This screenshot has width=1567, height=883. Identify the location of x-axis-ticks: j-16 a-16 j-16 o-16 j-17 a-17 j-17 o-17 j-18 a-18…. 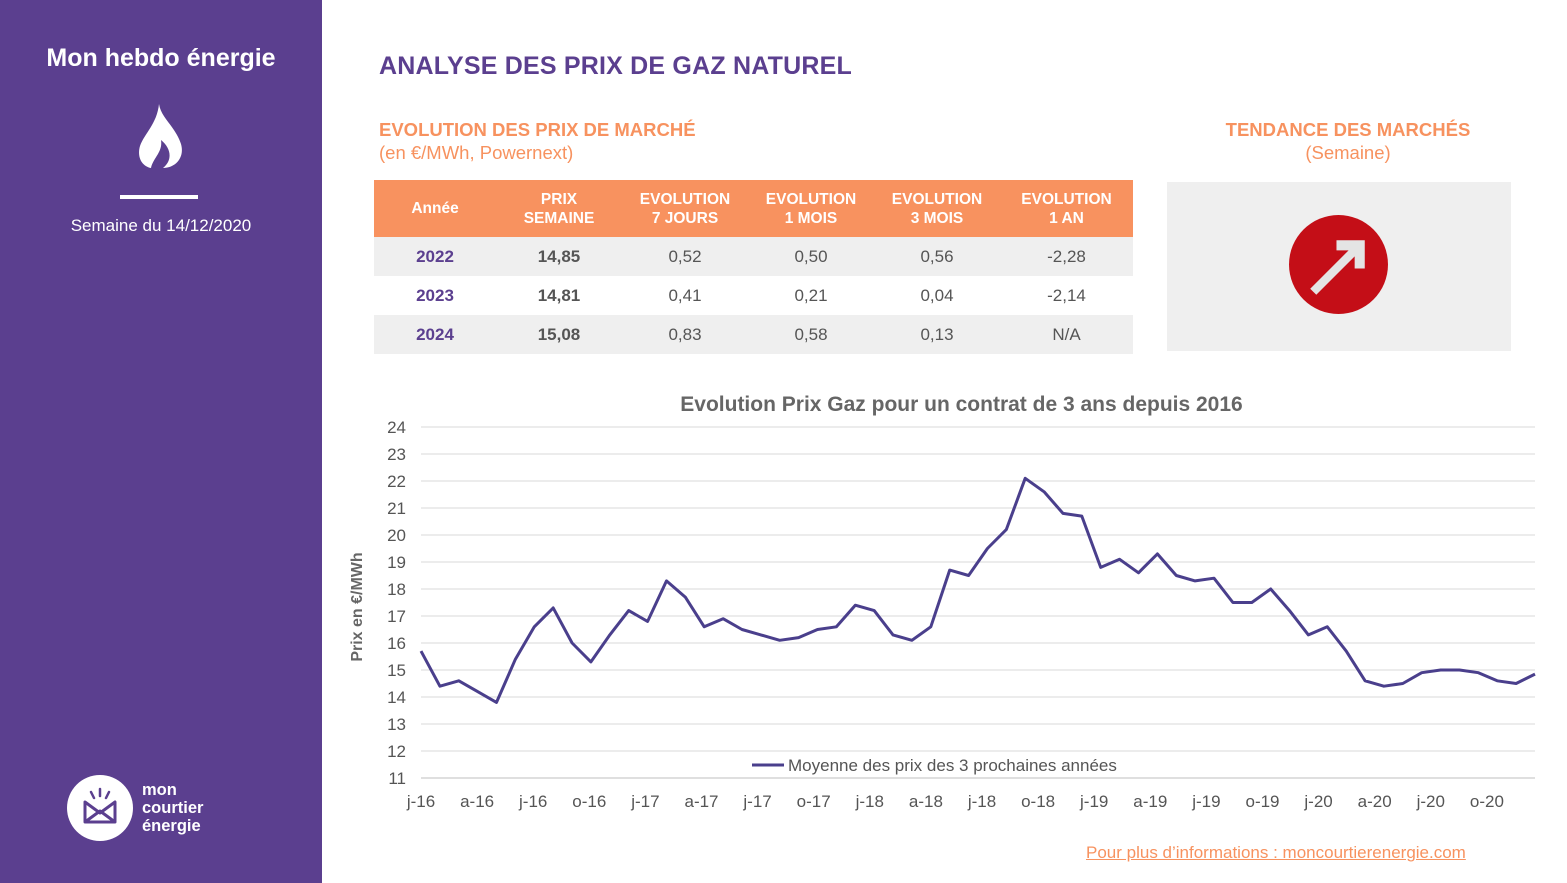
(955, 801).